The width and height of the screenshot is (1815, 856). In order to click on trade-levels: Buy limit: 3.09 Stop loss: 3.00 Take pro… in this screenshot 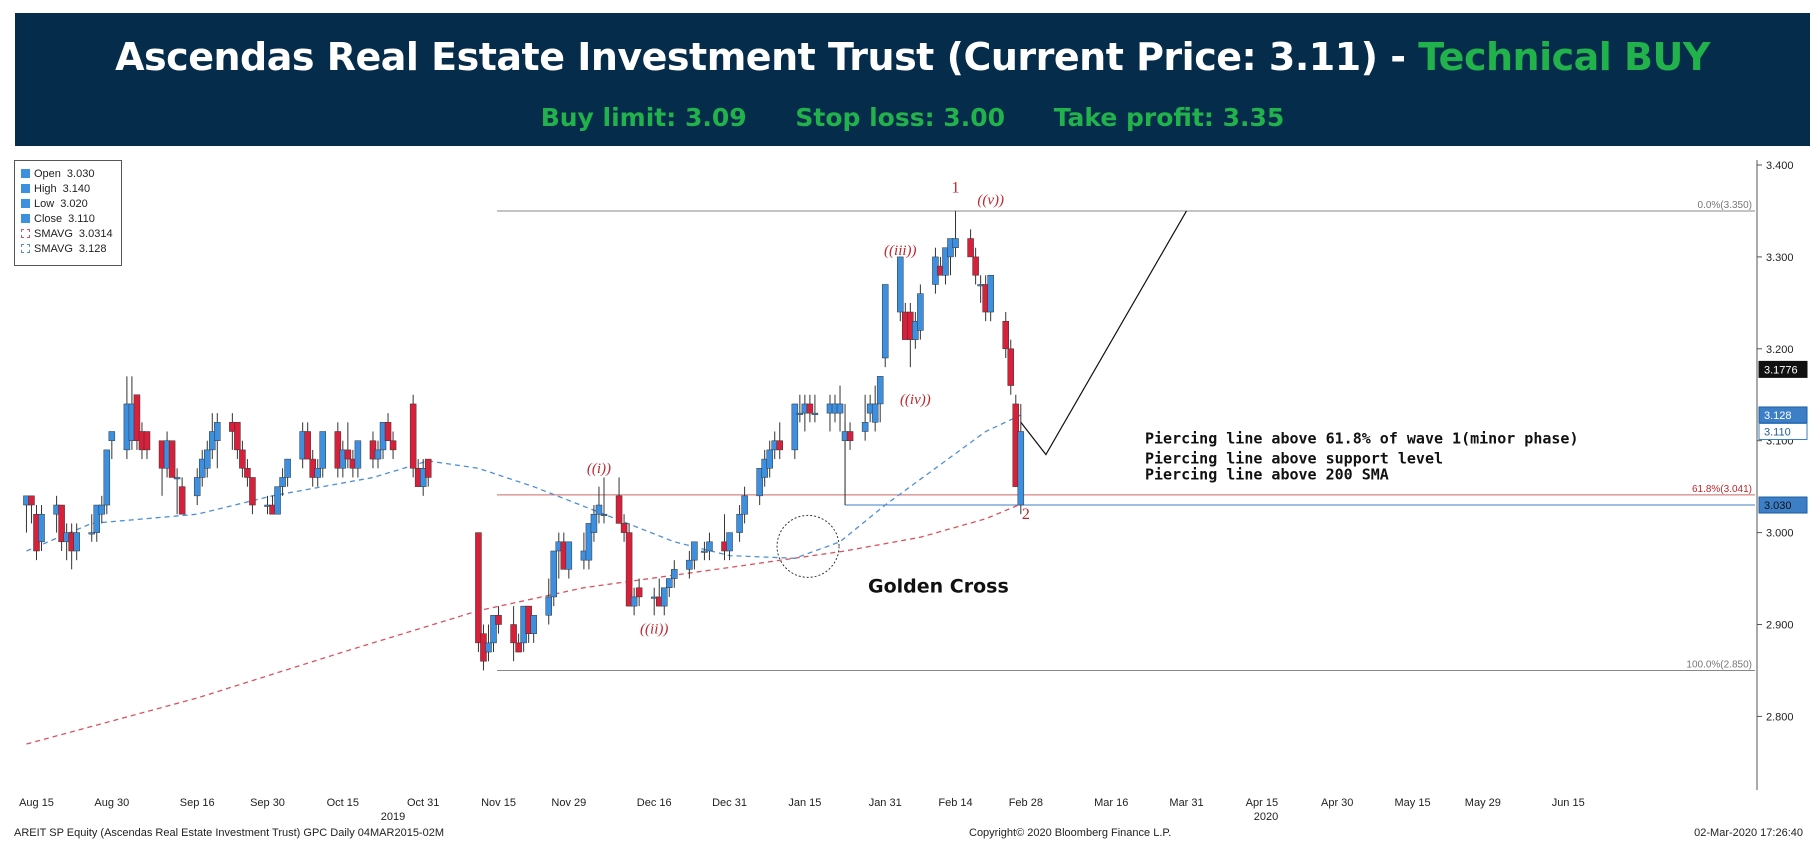, I will do `click(912, 117)`.